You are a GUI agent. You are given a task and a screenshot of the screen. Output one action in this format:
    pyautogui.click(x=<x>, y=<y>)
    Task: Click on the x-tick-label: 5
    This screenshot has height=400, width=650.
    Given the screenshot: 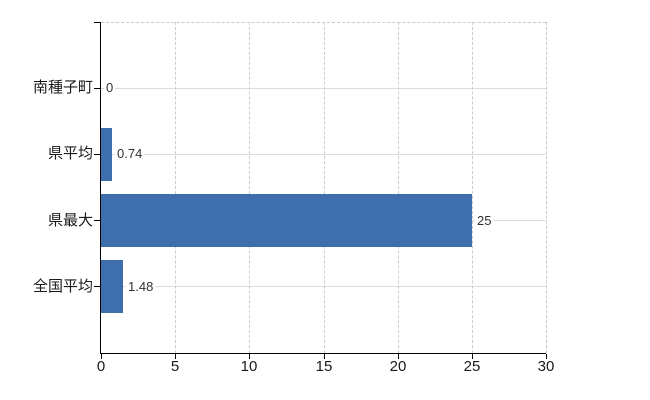 What is the action you would take?
    pyautogui.click(x=175, y=366)
    